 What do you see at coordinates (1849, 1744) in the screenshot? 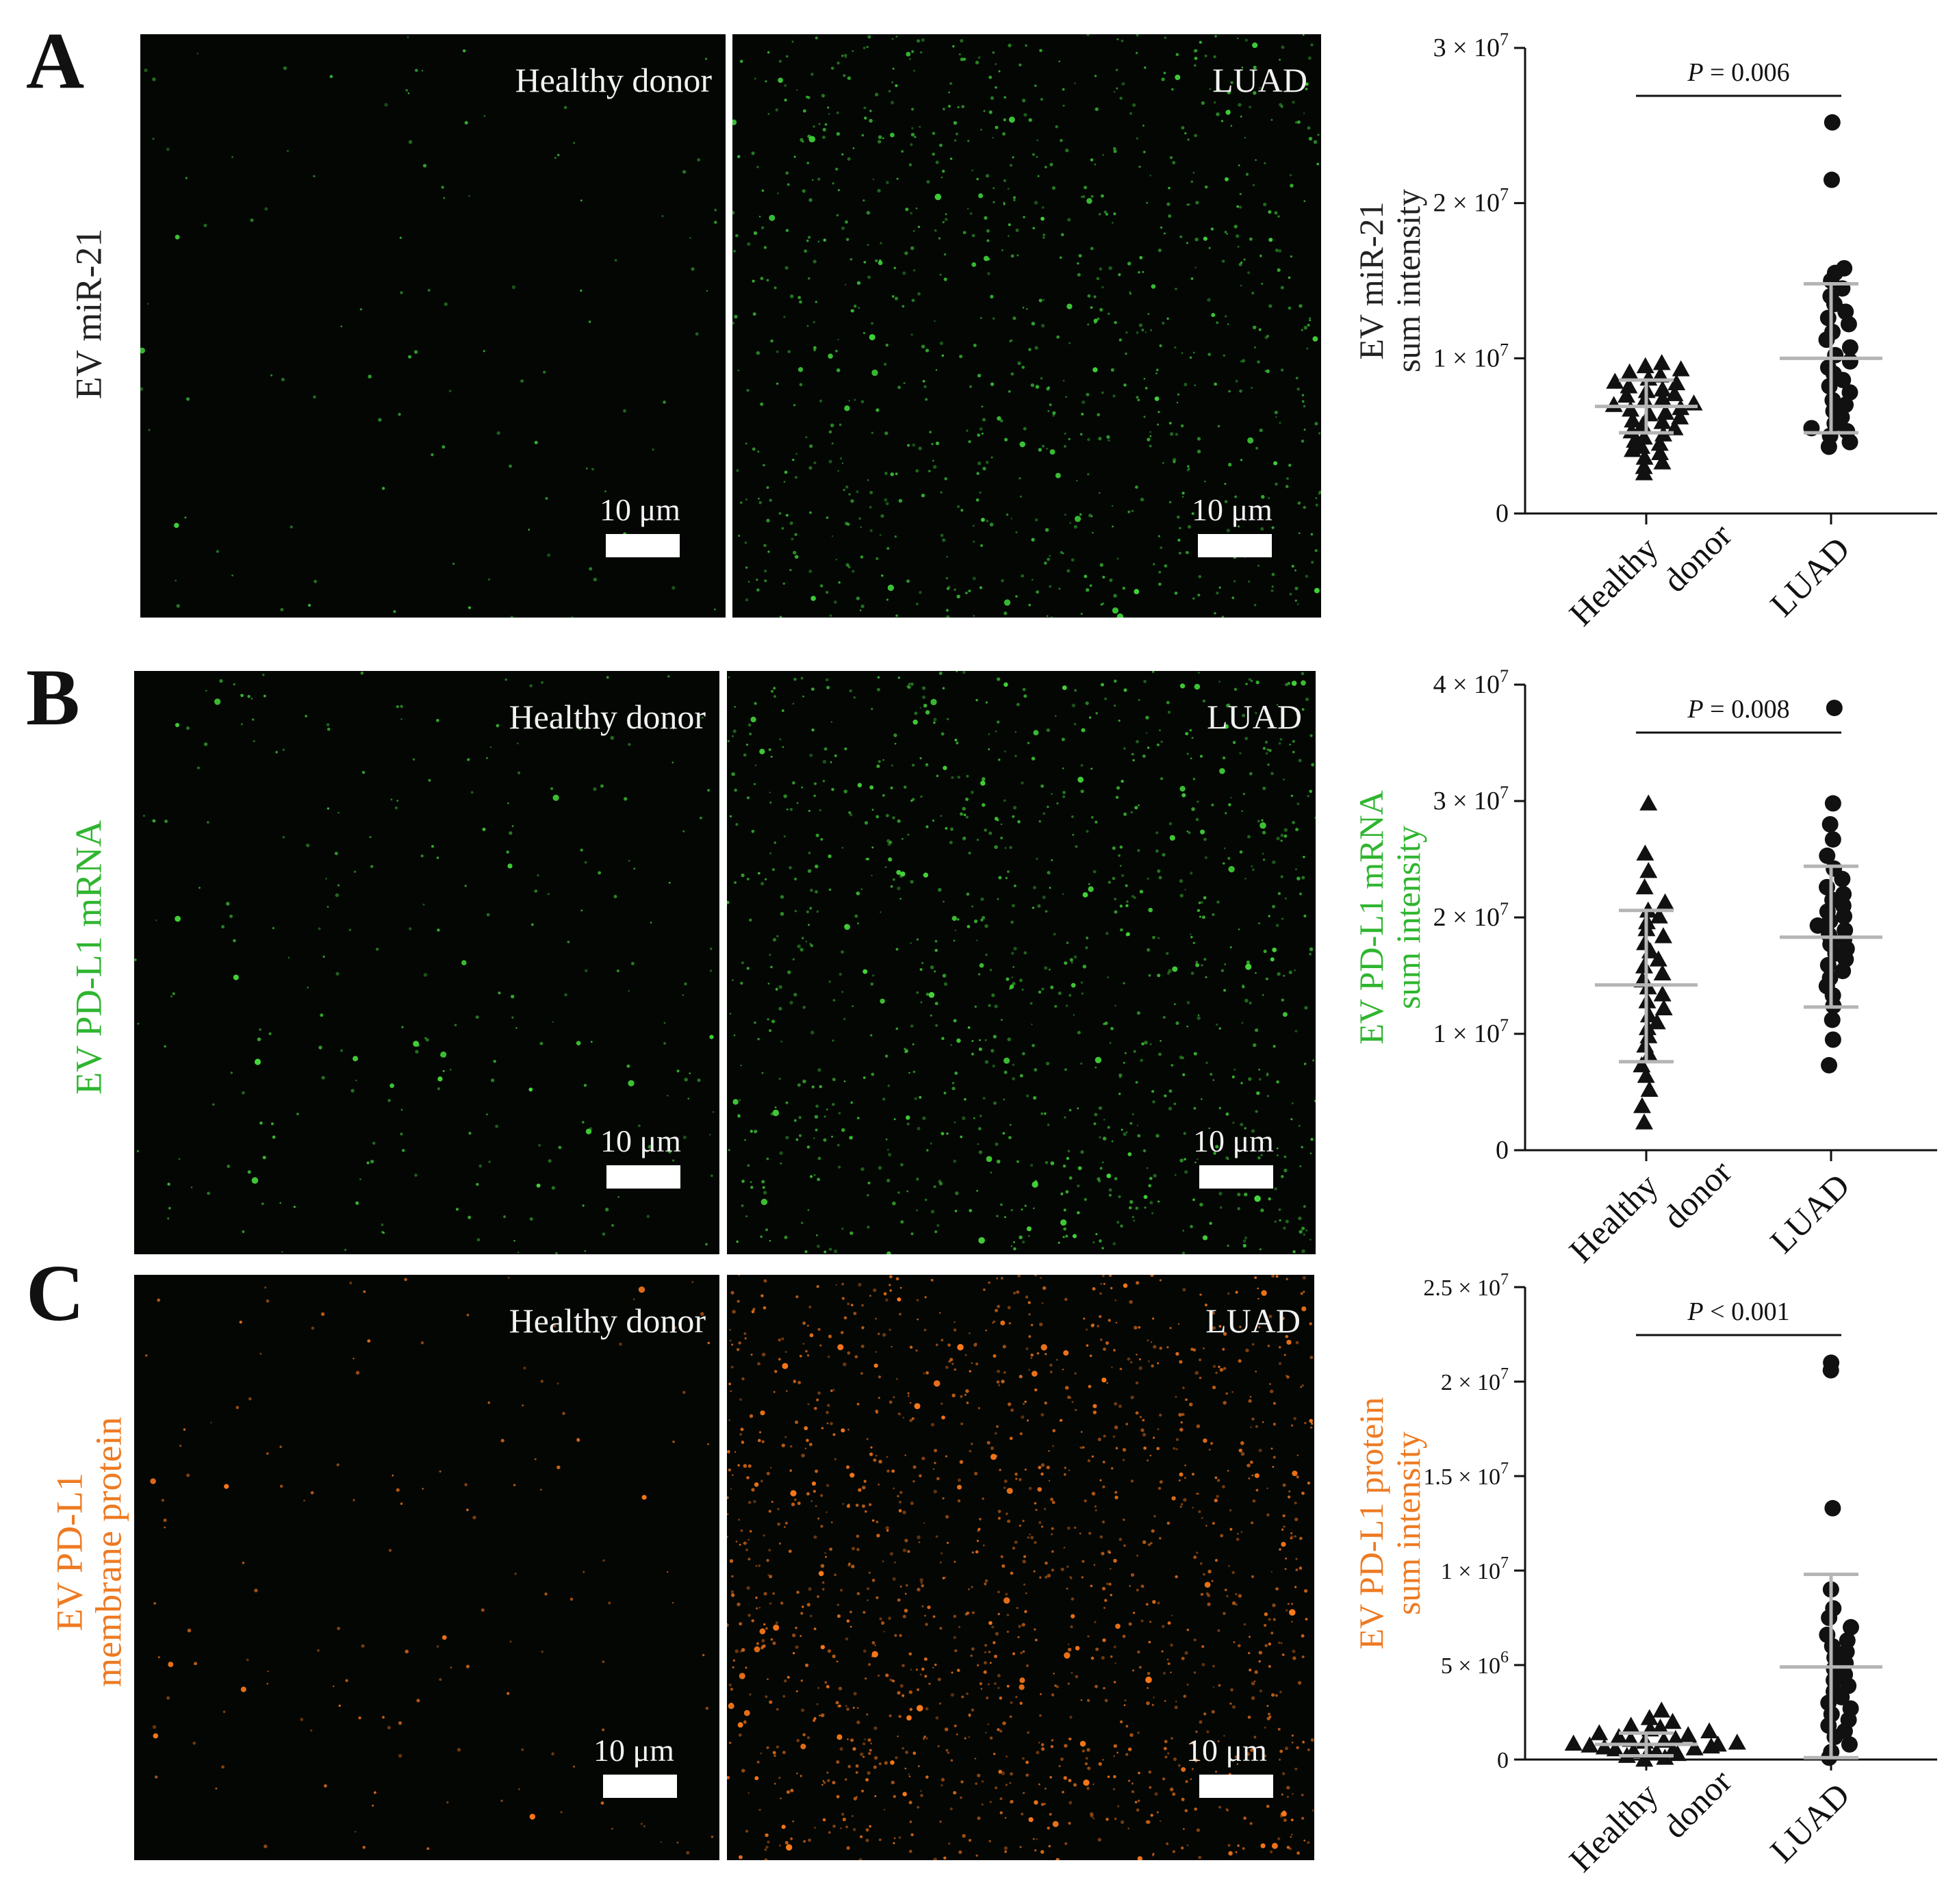
I see `data-point-circle` at bounding box center [1849, 1744].